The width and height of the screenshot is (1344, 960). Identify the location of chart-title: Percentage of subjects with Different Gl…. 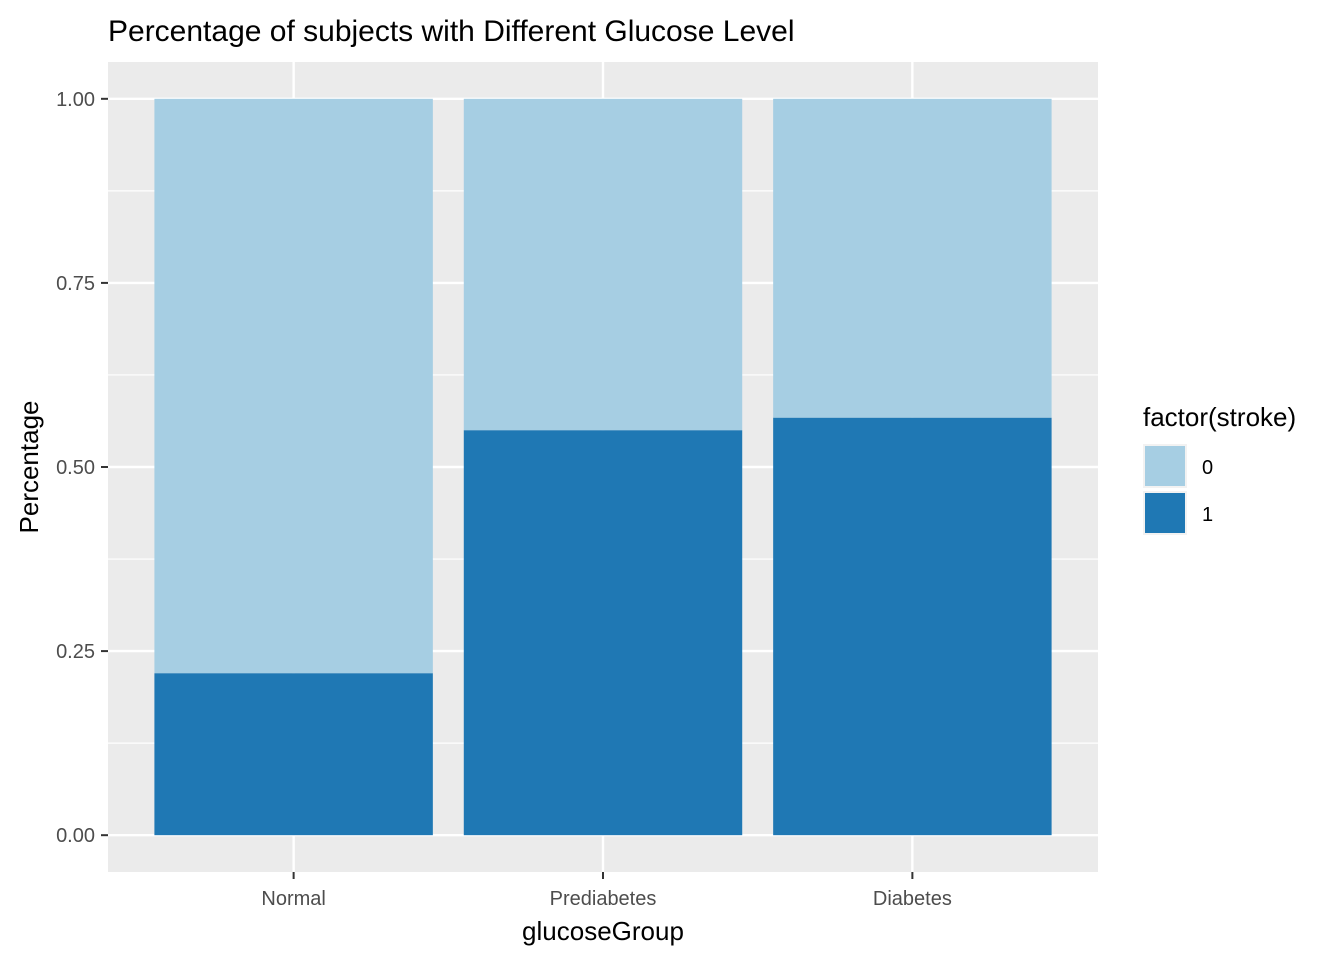
(451, 31).